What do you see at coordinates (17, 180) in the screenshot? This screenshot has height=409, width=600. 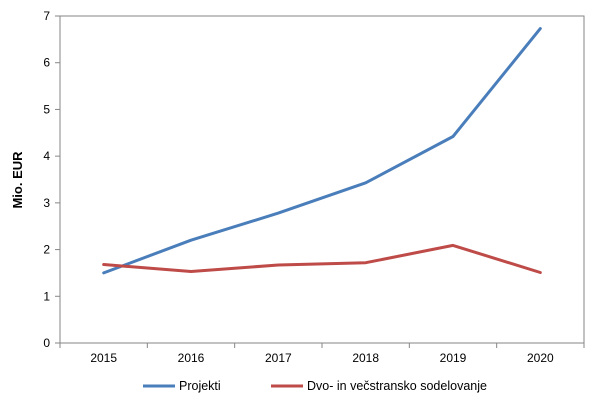 I see `y-axis-title: Mio. EUR` at bounding box center [17, 180].